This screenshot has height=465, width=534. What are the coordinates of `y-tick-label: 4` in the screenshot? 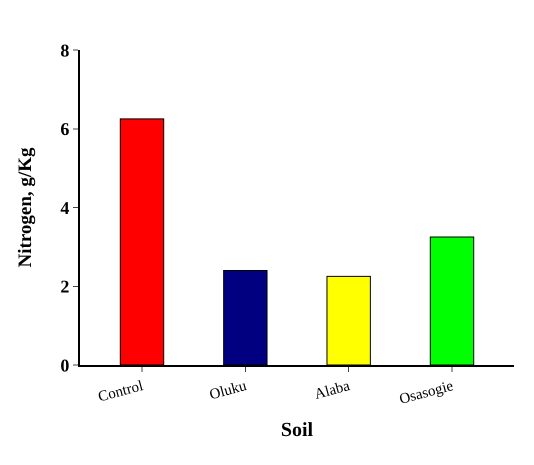 It's located at (65, 208).